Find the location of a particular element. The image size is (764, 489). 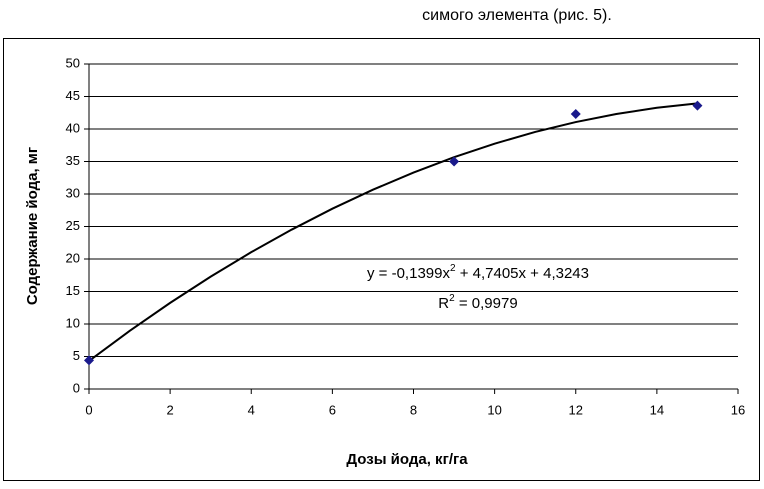

r-squared: R2 = 0,9979 is located at coordinates (477, 302).